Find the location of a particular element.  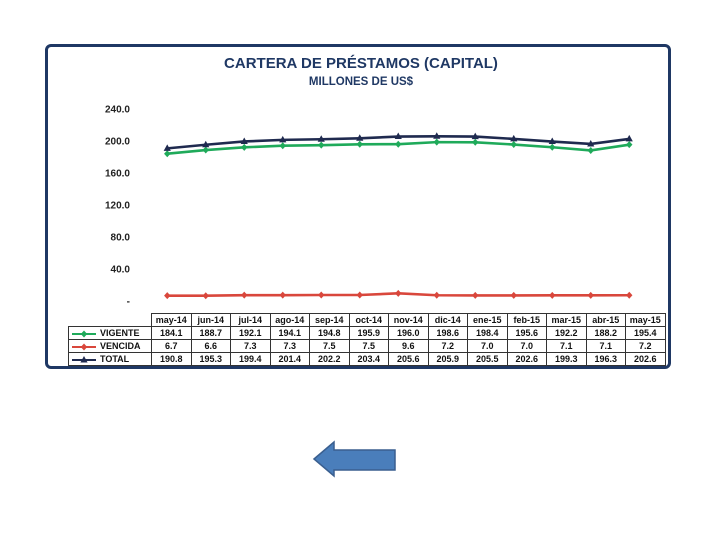

legend-entry: VENCIDA is located at coordinates (110, 346).